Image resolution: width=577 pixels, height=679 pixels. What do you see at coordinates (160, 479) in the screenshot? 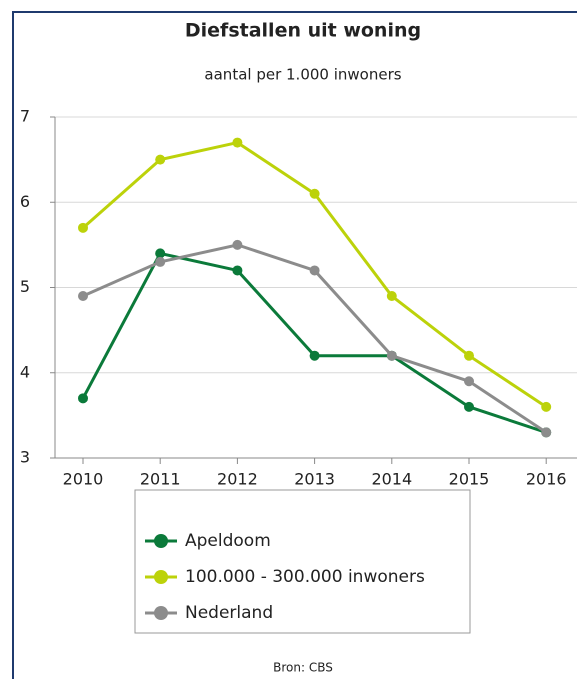
I see `x-tick-label: 2011` at bounding box center [160, 479].